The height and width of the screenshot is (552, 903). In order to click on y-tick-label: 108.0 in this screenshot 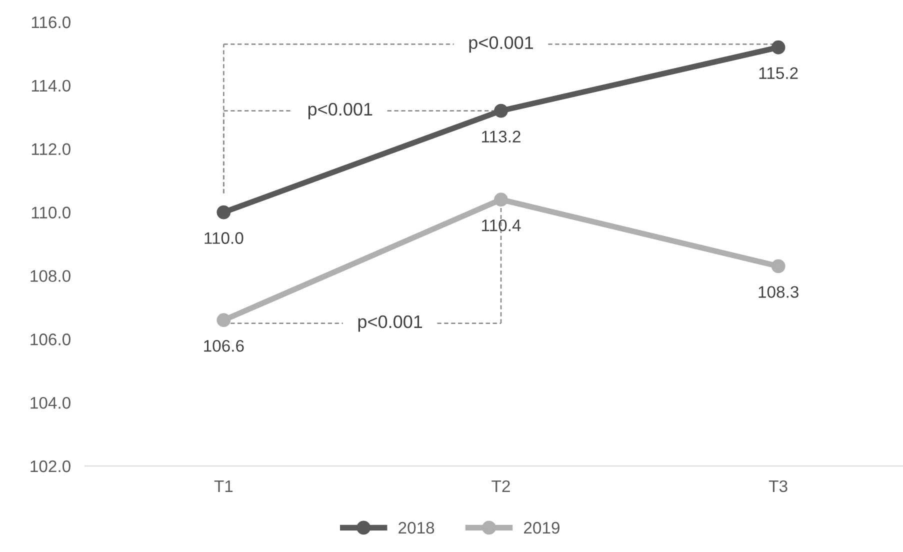, I will do `click(50, 276)`.